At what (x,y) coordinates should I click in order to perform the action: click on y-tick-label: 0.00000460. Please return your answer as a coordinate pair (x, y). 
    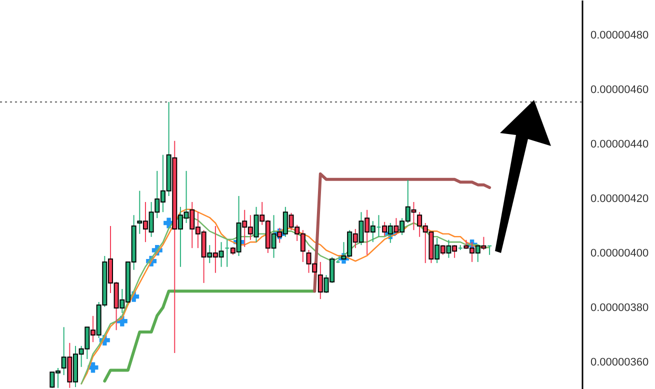
    Looking at the image, I should click on (619, 90).